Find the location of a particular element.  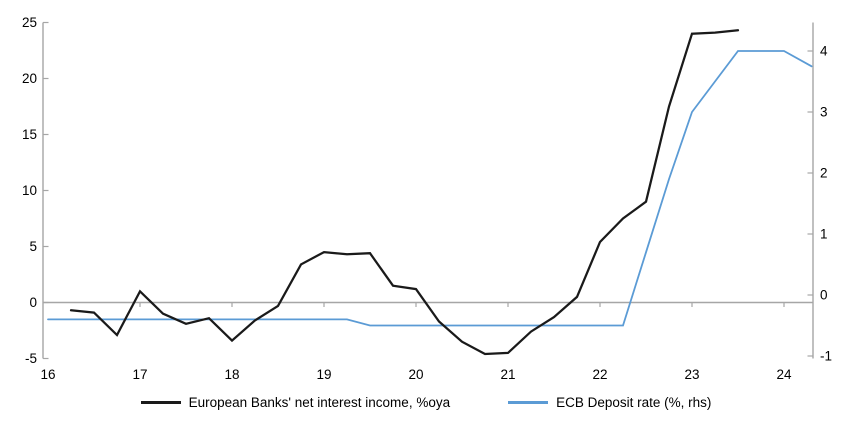

left-axis-tick-label: 5 is located at coordinates (33, 246).